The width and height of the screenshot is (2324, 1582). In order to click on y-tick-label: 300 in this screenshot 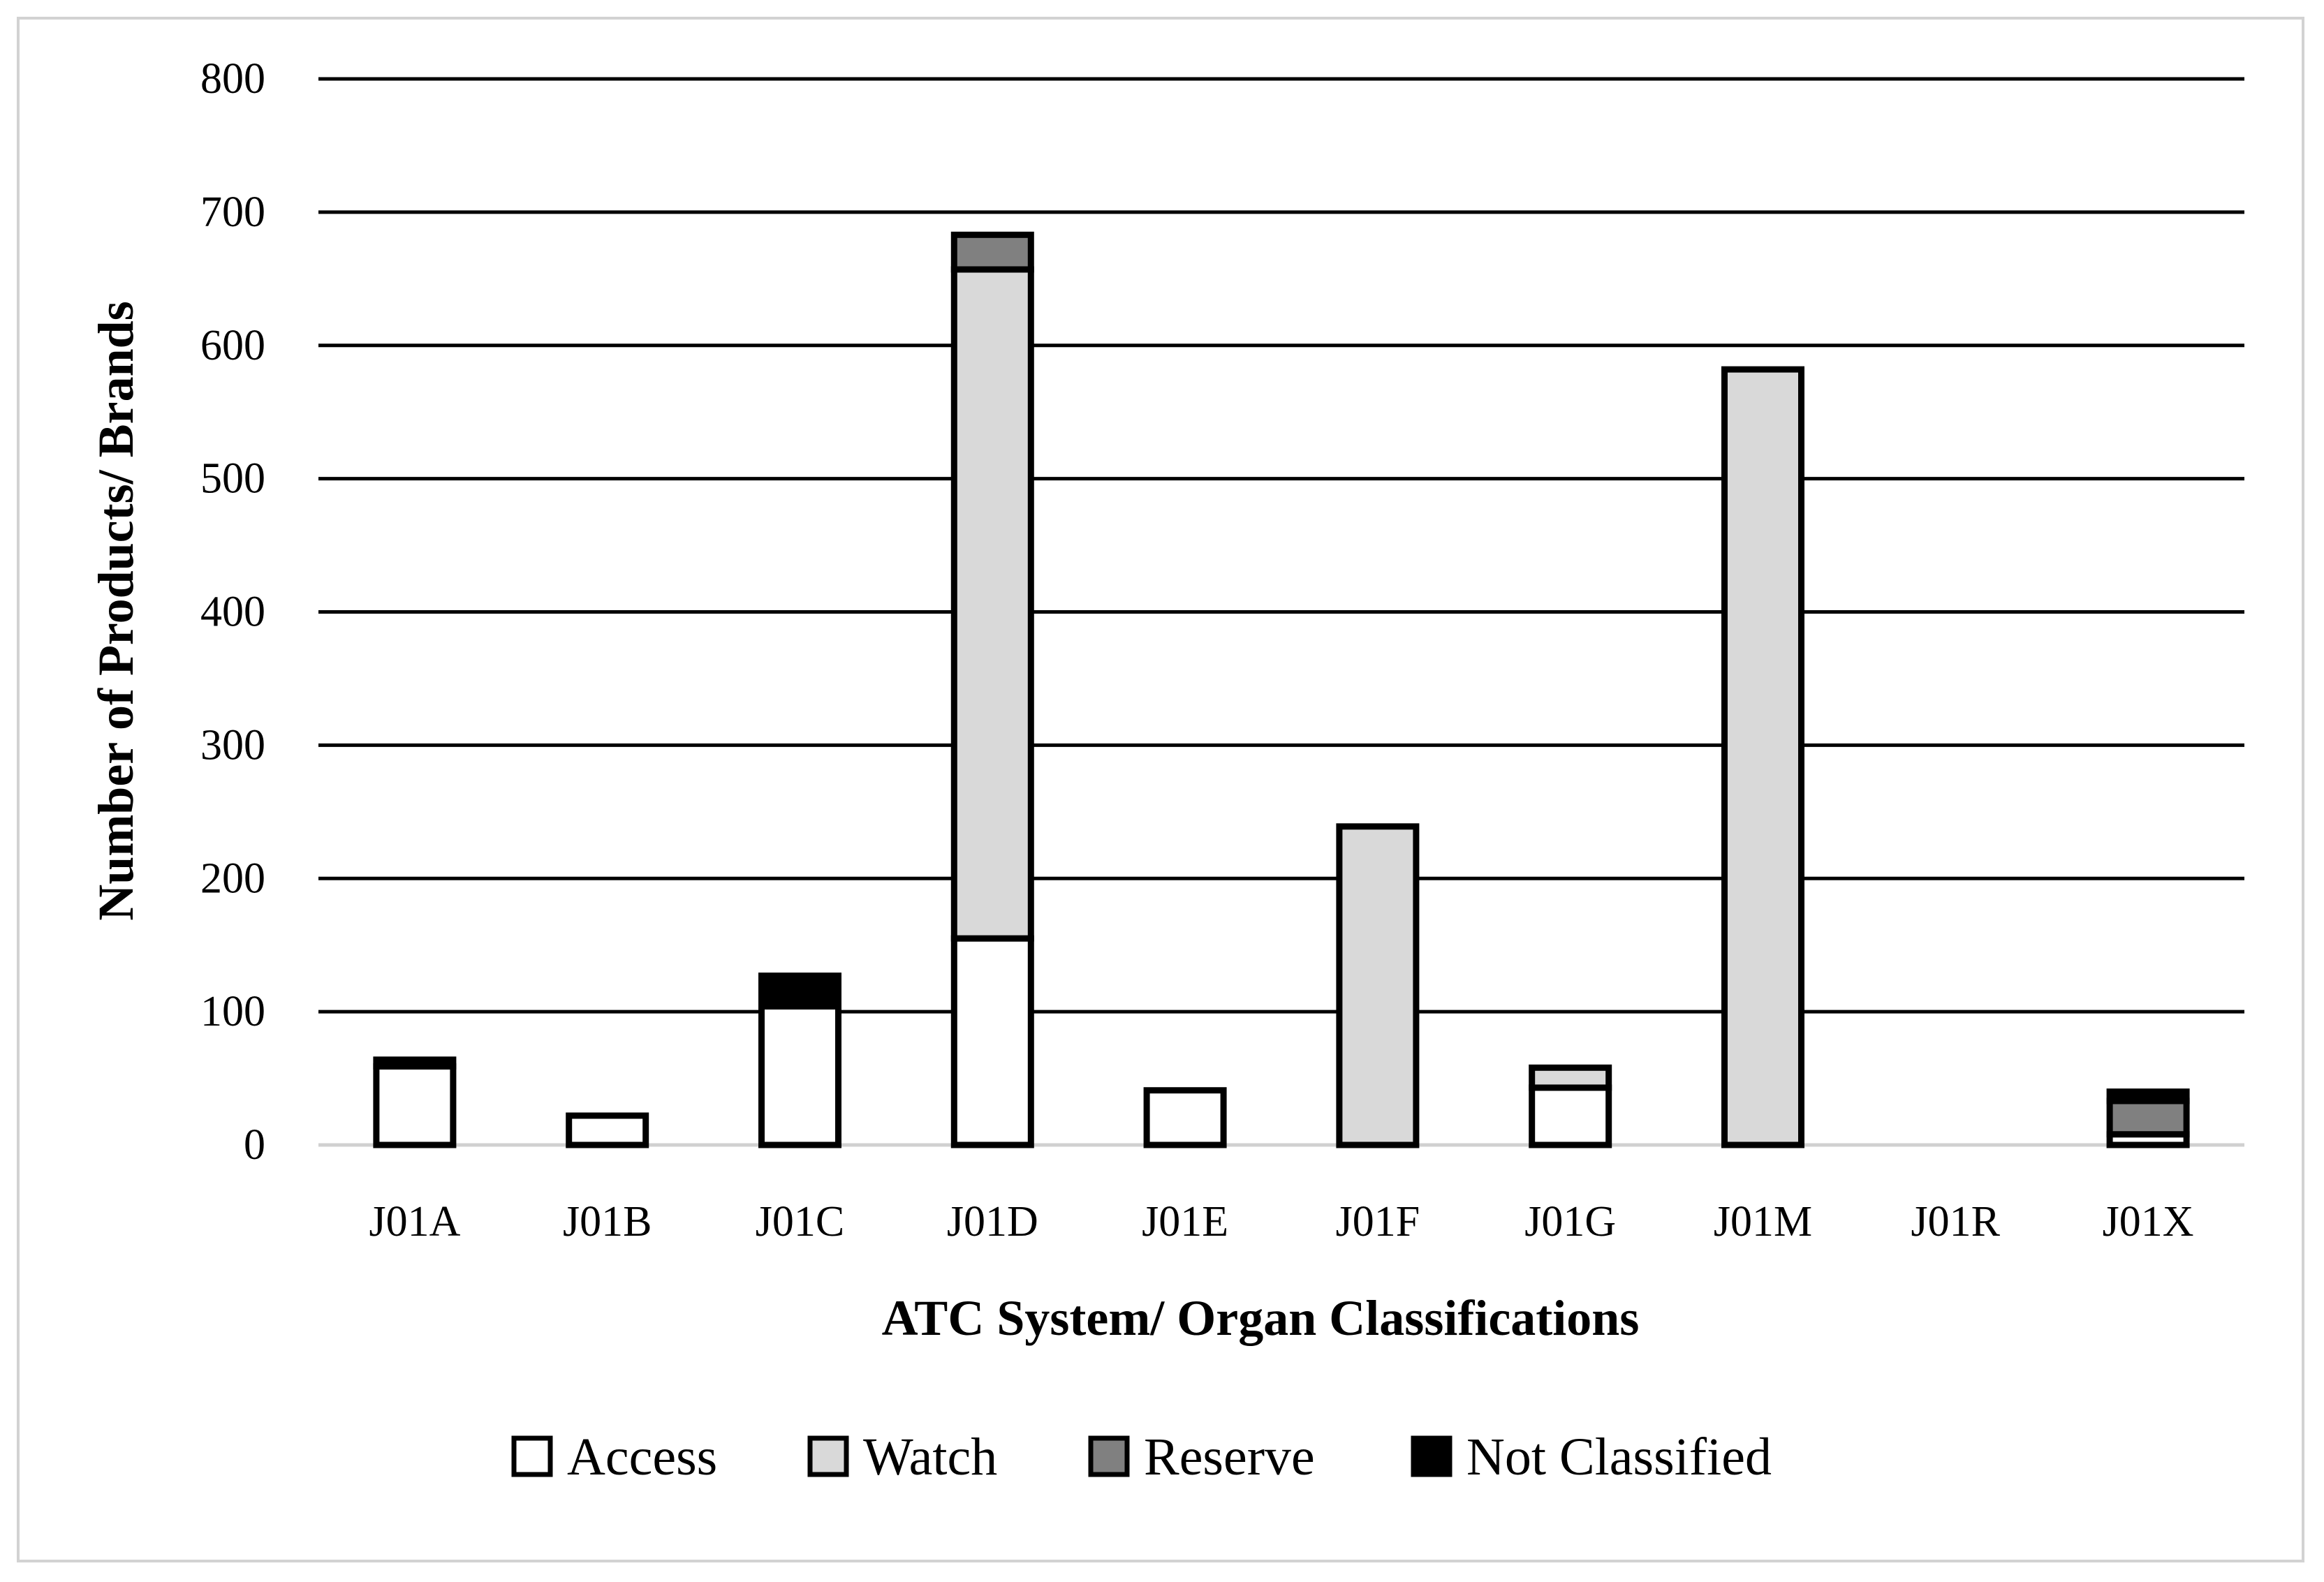, I will do `click(232, 745)`.